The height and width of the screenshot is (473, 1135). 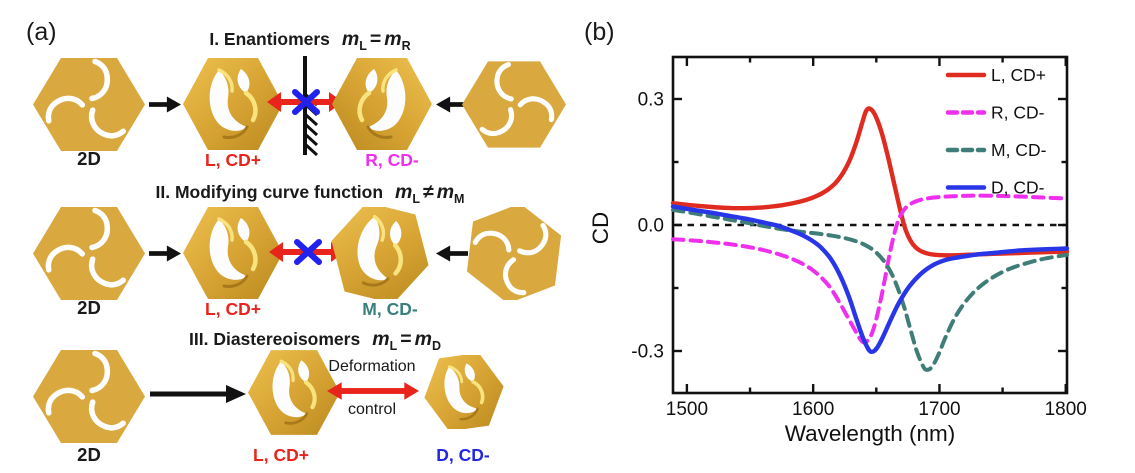 I want to click on label-m-cd-minus: M, CD-, so click(x=390, y=309).